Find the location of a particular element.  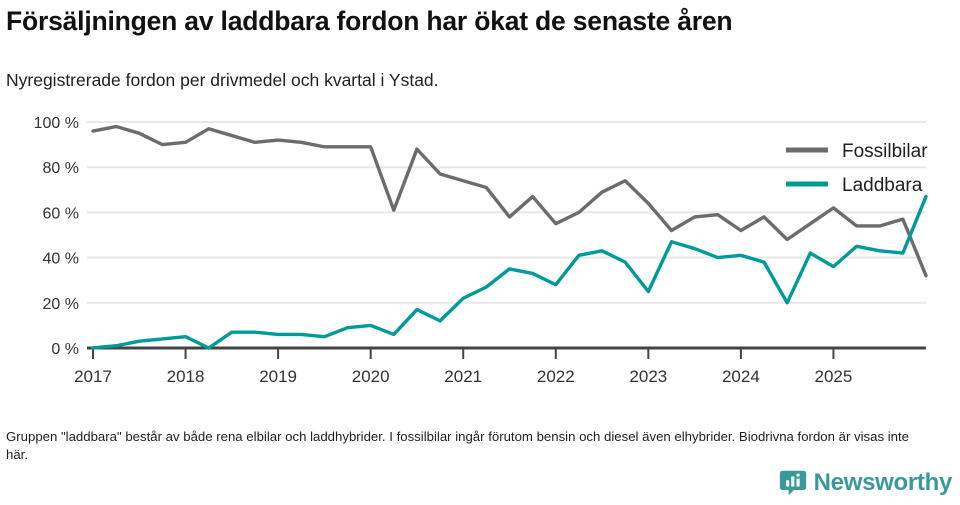

x-tick-label: 2017 is located at coordinates (93, 376).